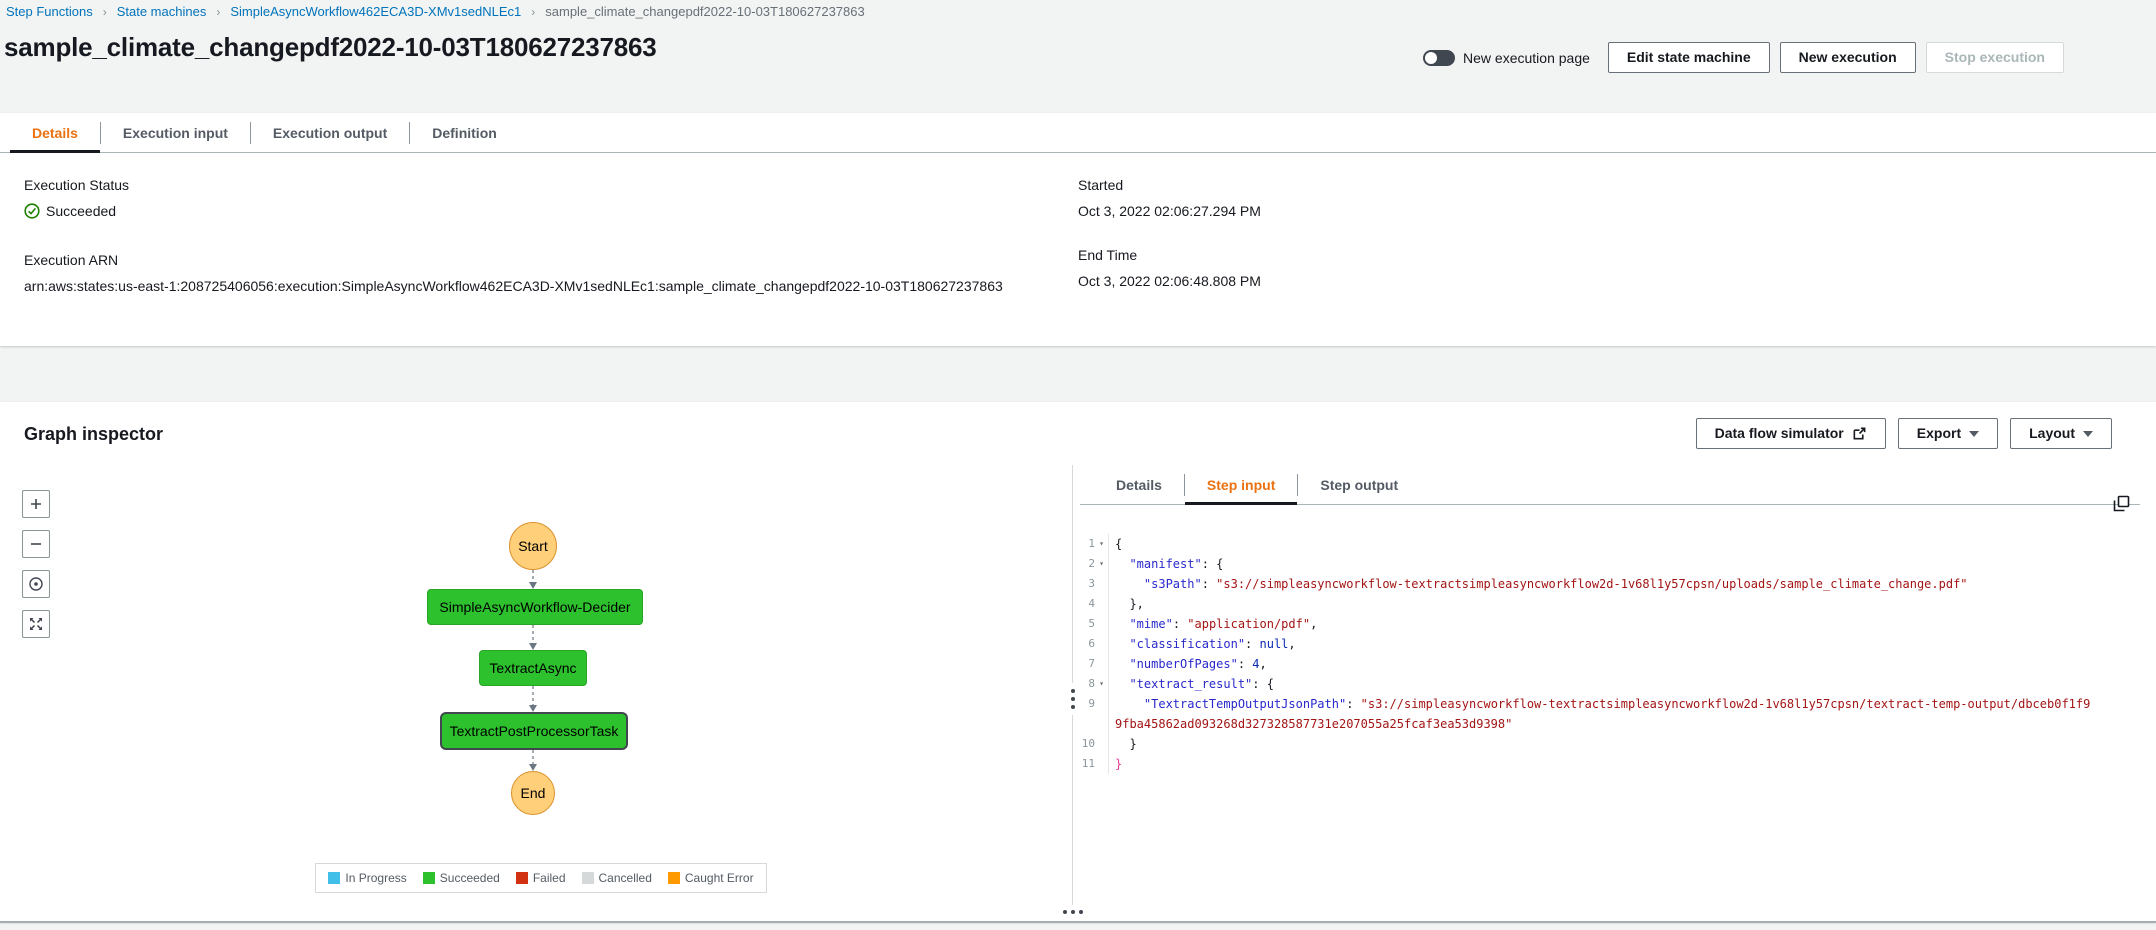  Describe the element at coordinates (551, 200) in the screenshot. I see `execution-status-field: Execution Status Succeeded` at that location.